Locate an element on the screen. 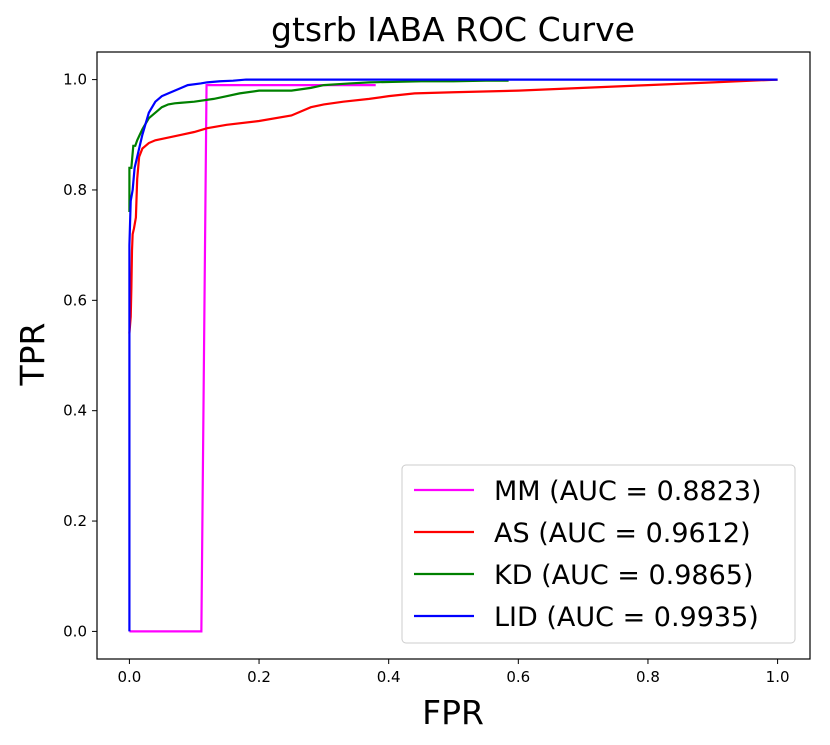  legend-label-mm: MM (AUC = 0.8823) is located at coordinates (628, 491).